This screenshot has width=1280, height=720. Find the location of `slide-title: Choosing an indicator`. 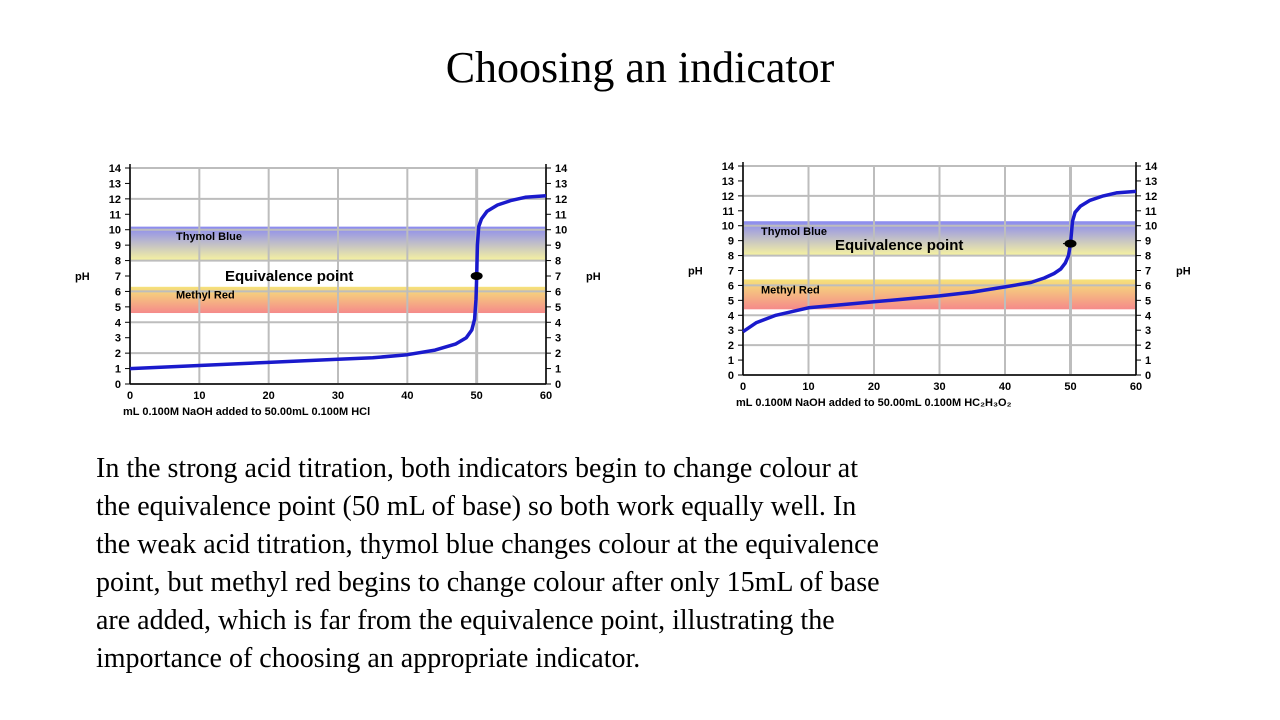

slide-title: Choosing an indicator is located at coordinates (640, 67).